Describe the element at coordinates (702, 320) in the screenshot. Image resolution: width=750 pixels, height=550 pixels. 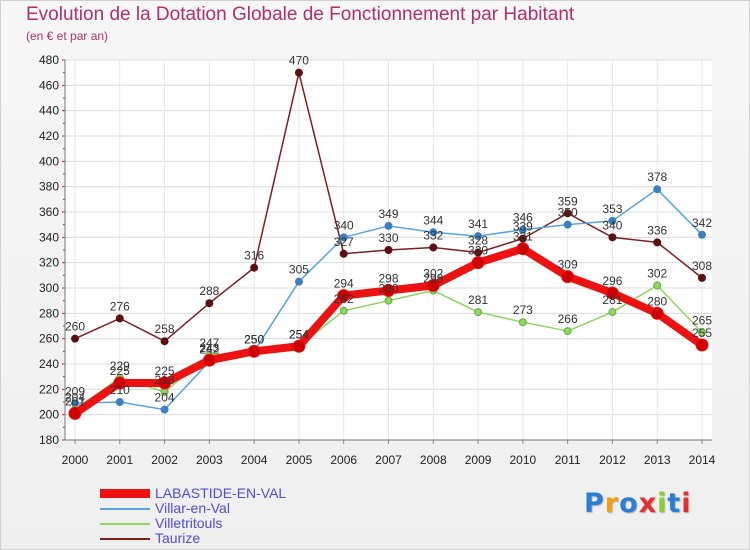
I see `data-label-villetritouls: 265` at that location.